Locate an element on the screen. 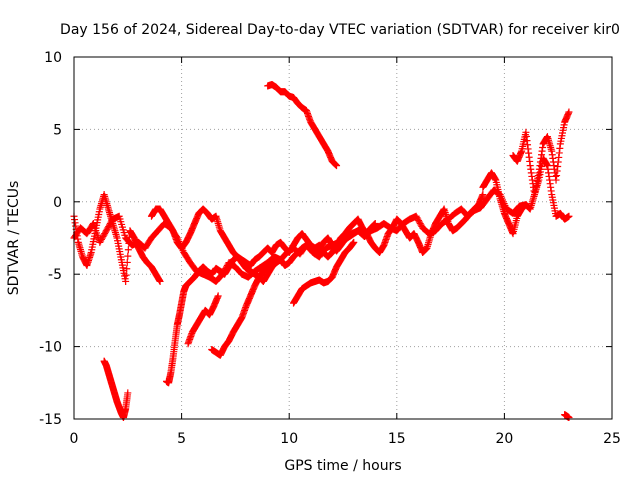  x-axis-label: GPS time / hours is located at coordinates (342, 466).